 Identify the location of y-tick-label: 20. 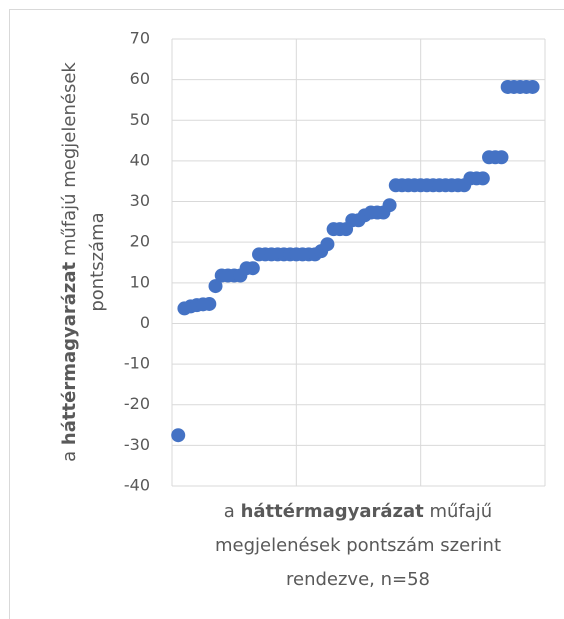
(140, 241).